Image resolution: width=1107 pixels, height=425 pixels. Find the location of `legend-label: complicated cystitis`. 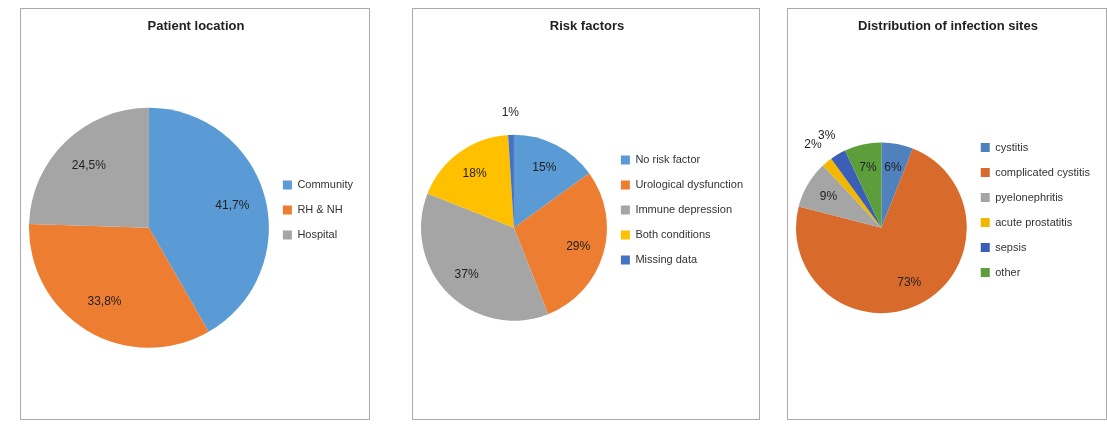

legend-label: complicated cystitis is located at coordinates (1043, 171).